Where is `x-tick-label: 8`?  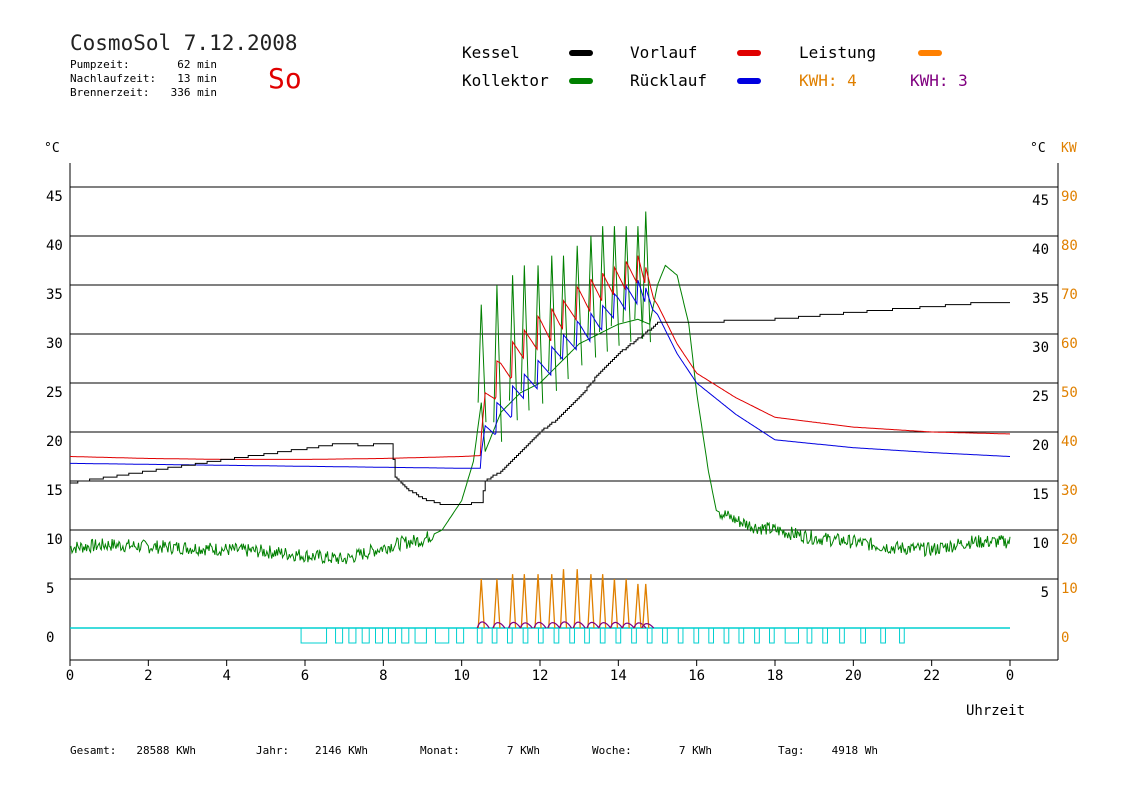 x-tick-label: 8 is located at coordinates (383, 676).